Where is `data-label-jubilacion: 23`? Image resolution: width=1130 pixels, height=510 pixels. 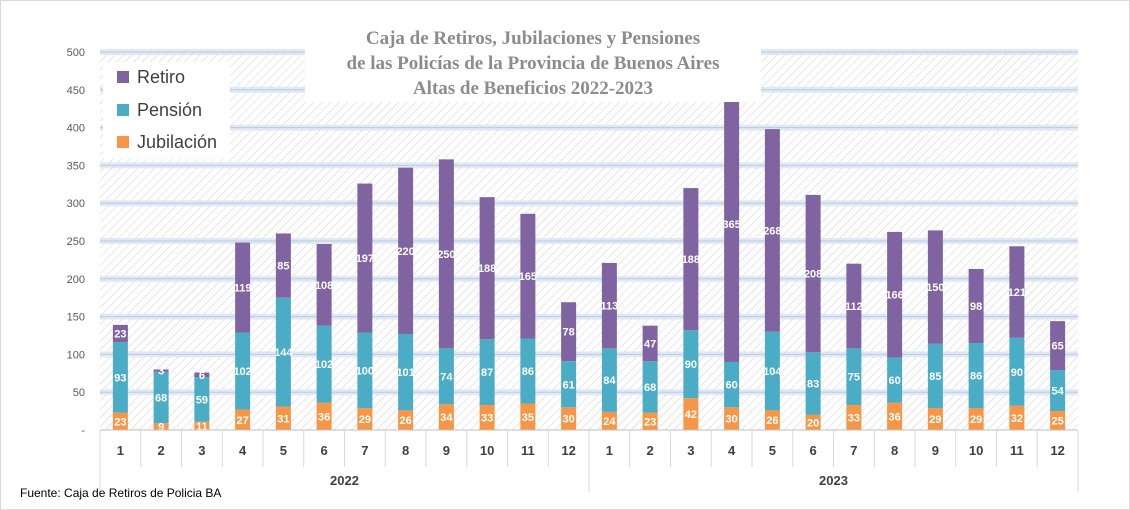 data-label-jubilacion: 23 is located at coordinates (120, 422).